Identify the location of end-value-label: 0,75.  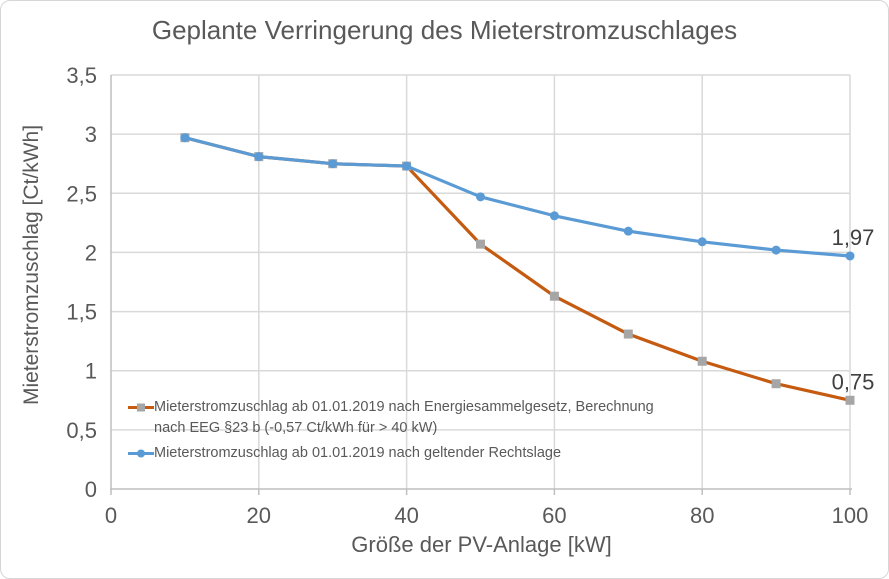
(853, 381).